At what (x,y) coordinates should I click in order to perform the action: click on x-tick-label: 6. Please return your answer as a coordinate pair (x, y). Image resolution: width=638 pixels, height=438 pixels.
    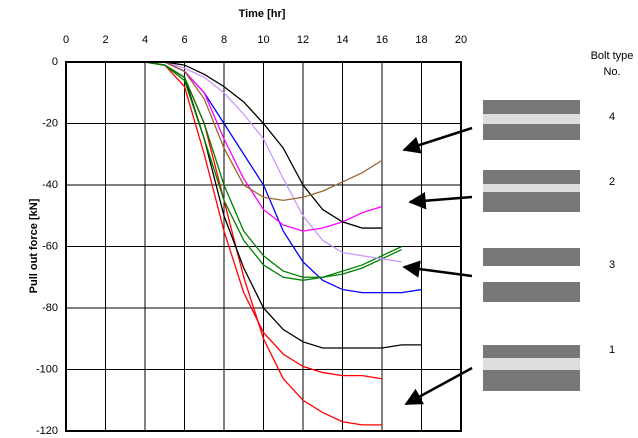
    Looking at the image, I should click on (184, 40).